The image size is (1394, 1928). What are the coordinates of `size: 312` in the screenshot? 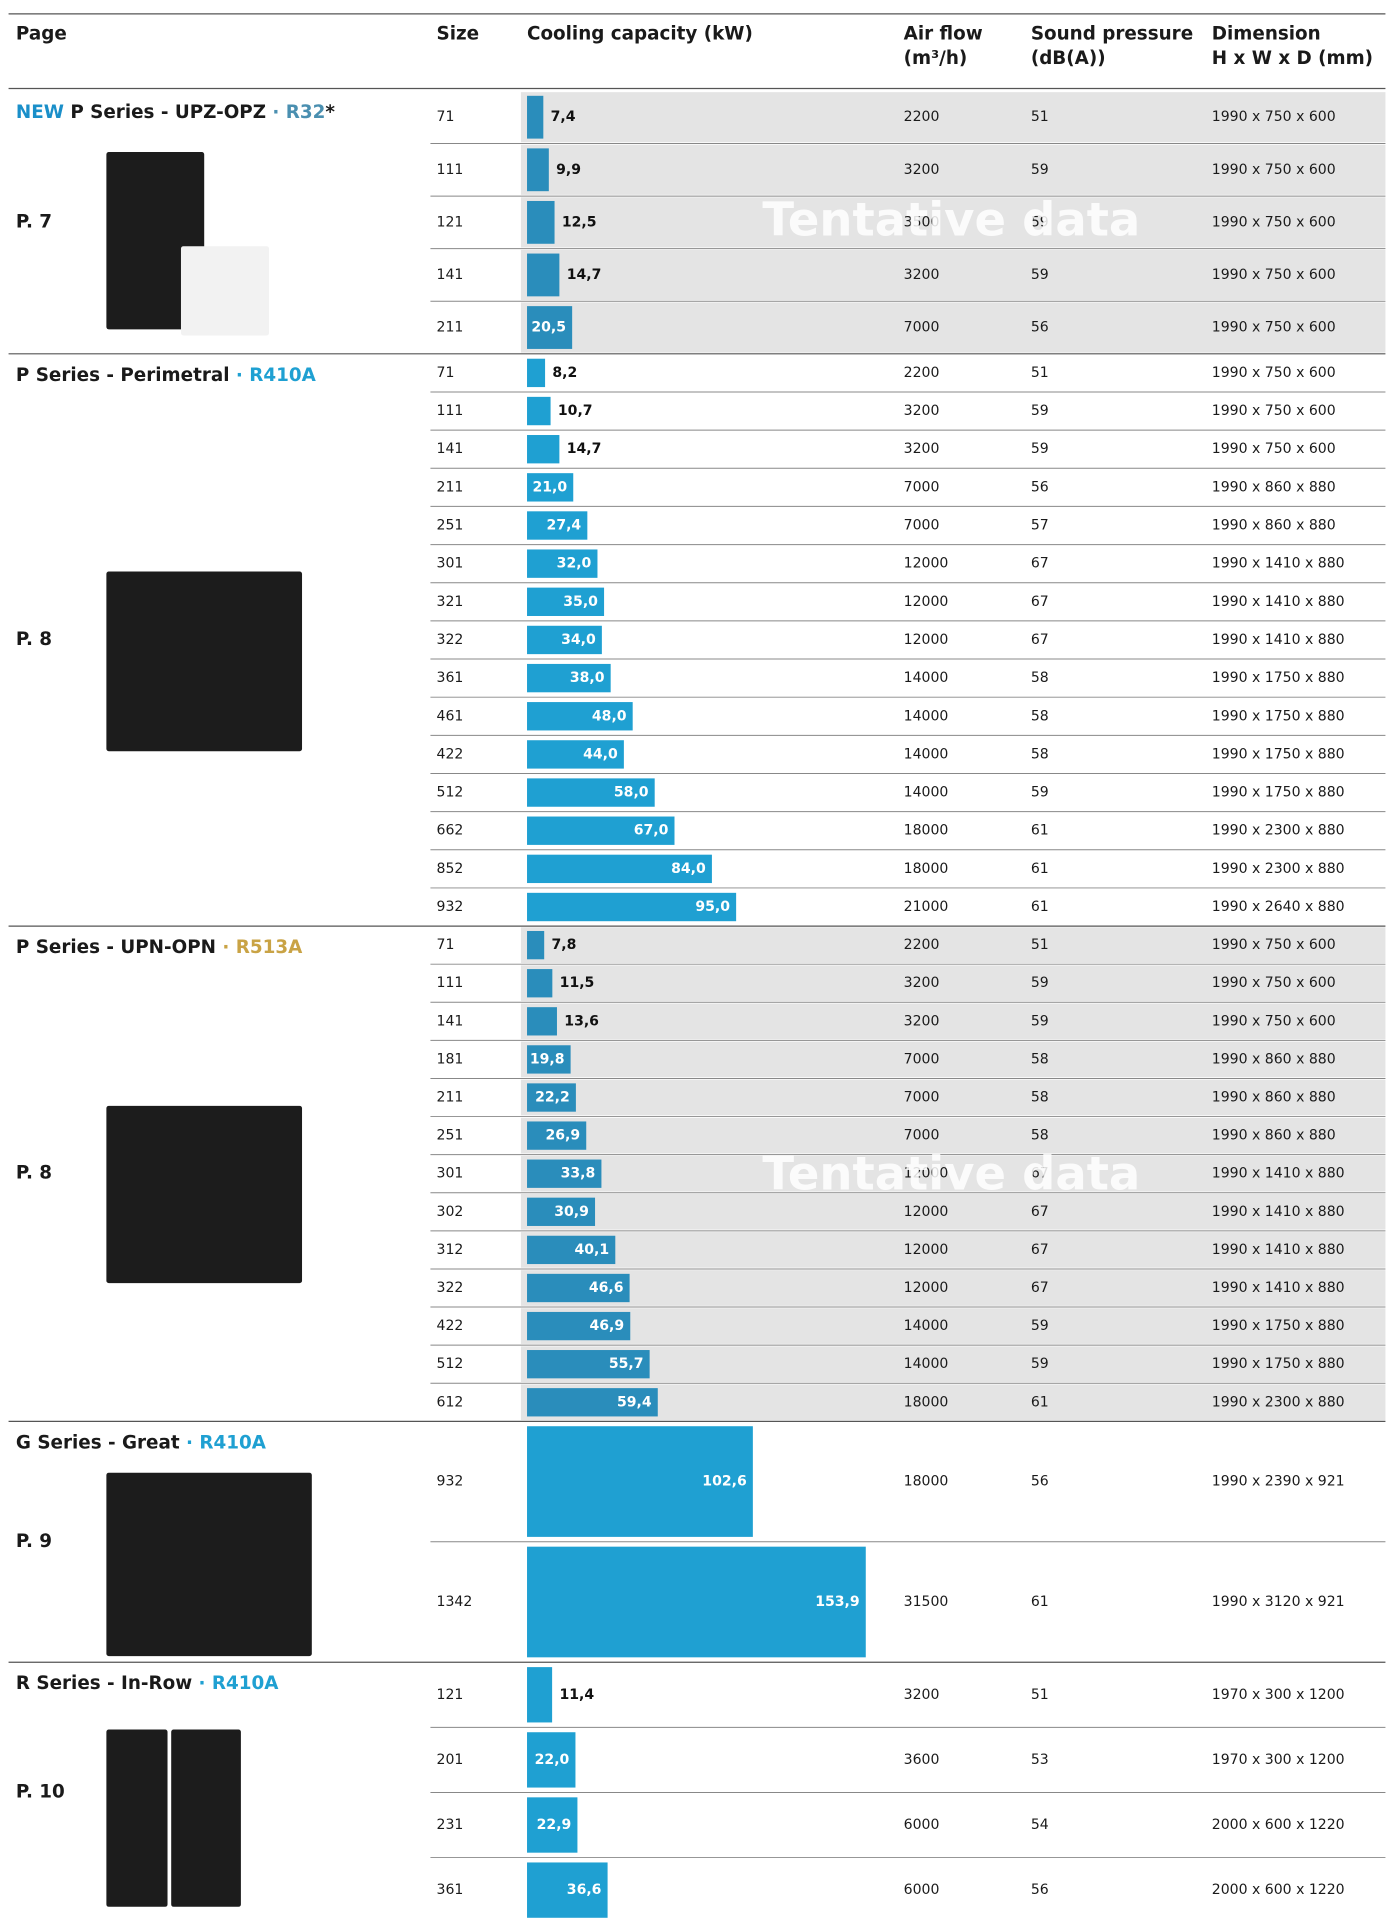 It's located at (450, 1250).